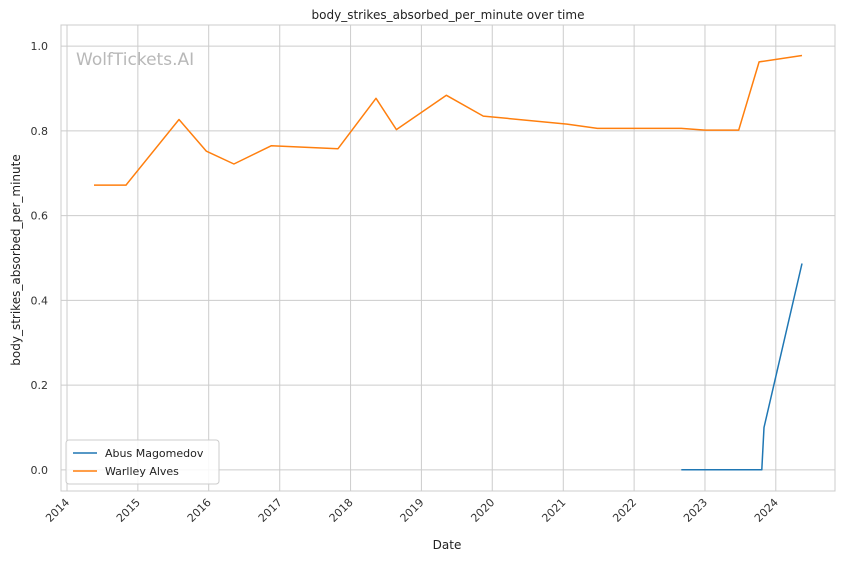 The height and width of the screenshot is (561, 844). Describe the element at coordinates (135, 60) in the screenshot. I see `watermark-text: WolfTickets.AI` at that location.